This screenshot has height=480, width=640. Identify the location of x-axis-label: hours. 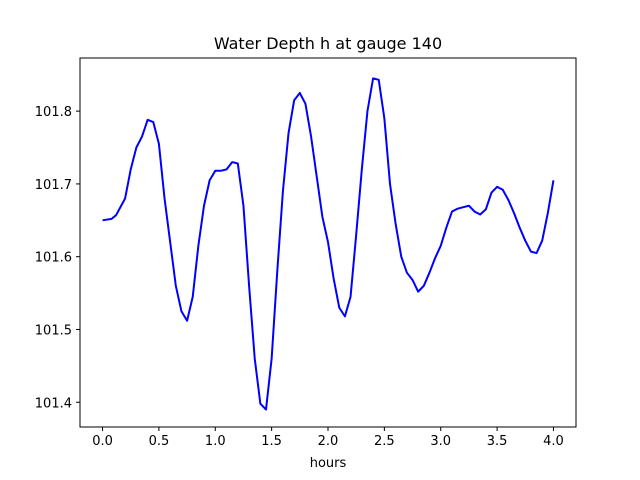
(328, 463).